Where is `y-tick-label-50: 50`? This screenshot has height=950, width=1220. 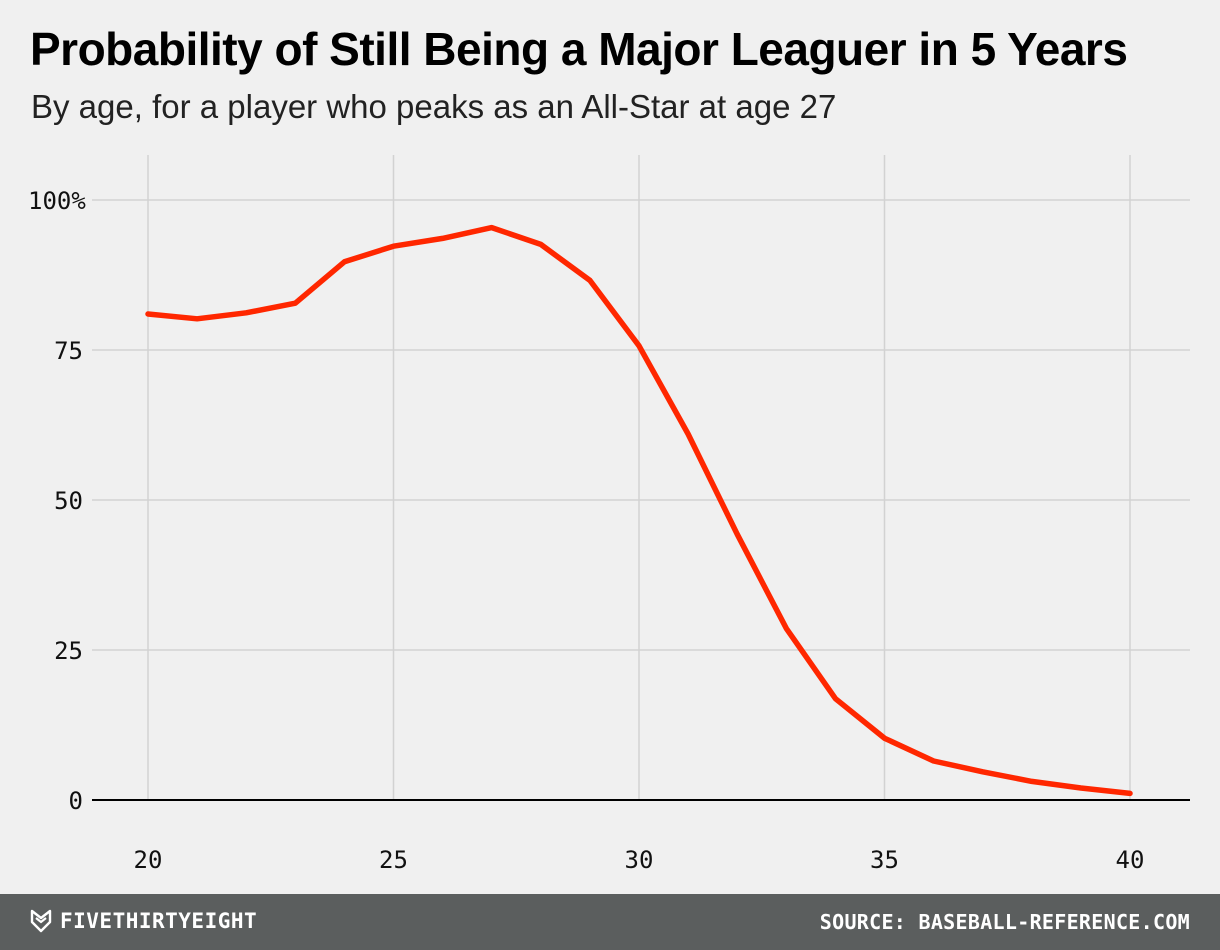
y-tick-label-50: 50 is located at coordinates (68, 501).